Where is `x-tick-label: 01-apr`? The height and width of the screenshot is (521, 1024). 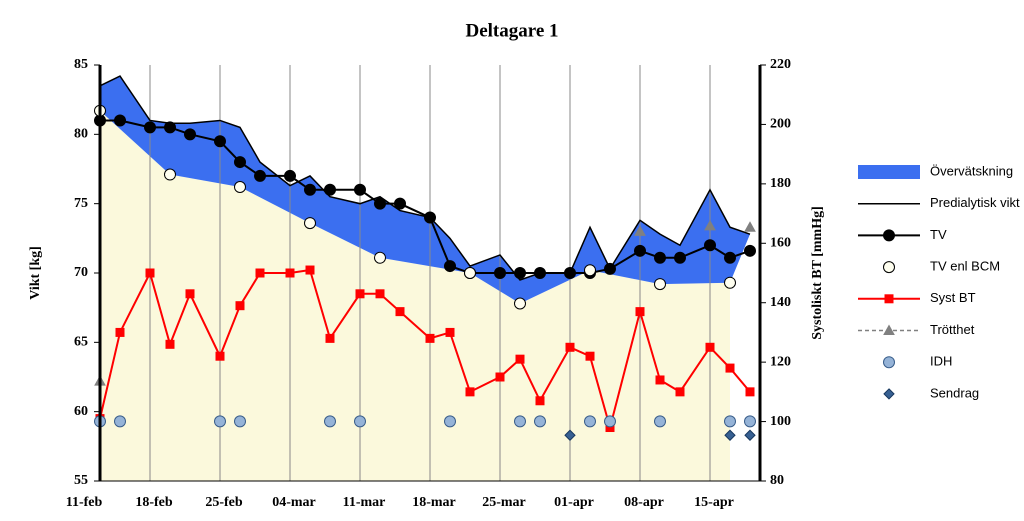 x-tick-label: 01-apr is located at coordinates (574, 502).